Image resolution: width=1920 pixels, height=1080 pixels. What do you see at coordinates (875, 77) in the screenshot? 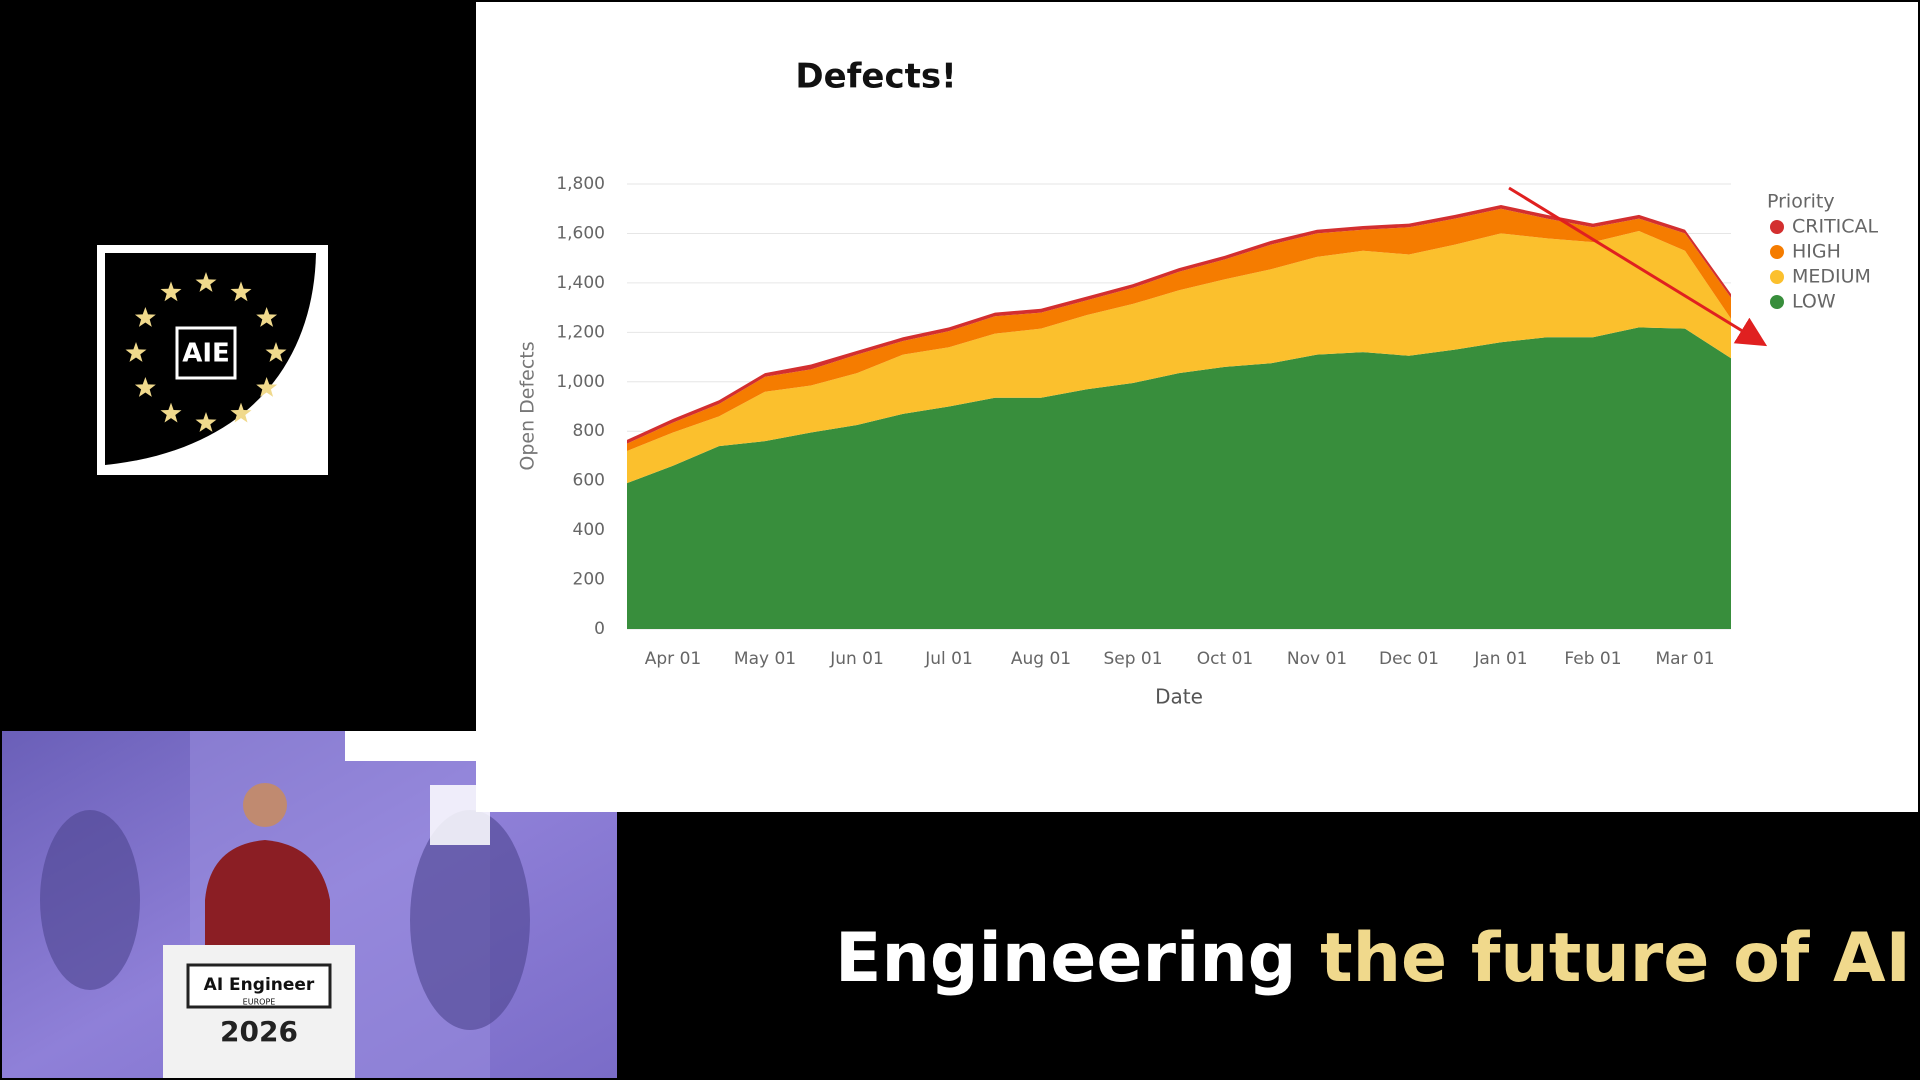
I see `chart-title: Defects!` at bounding box center [875, 77].